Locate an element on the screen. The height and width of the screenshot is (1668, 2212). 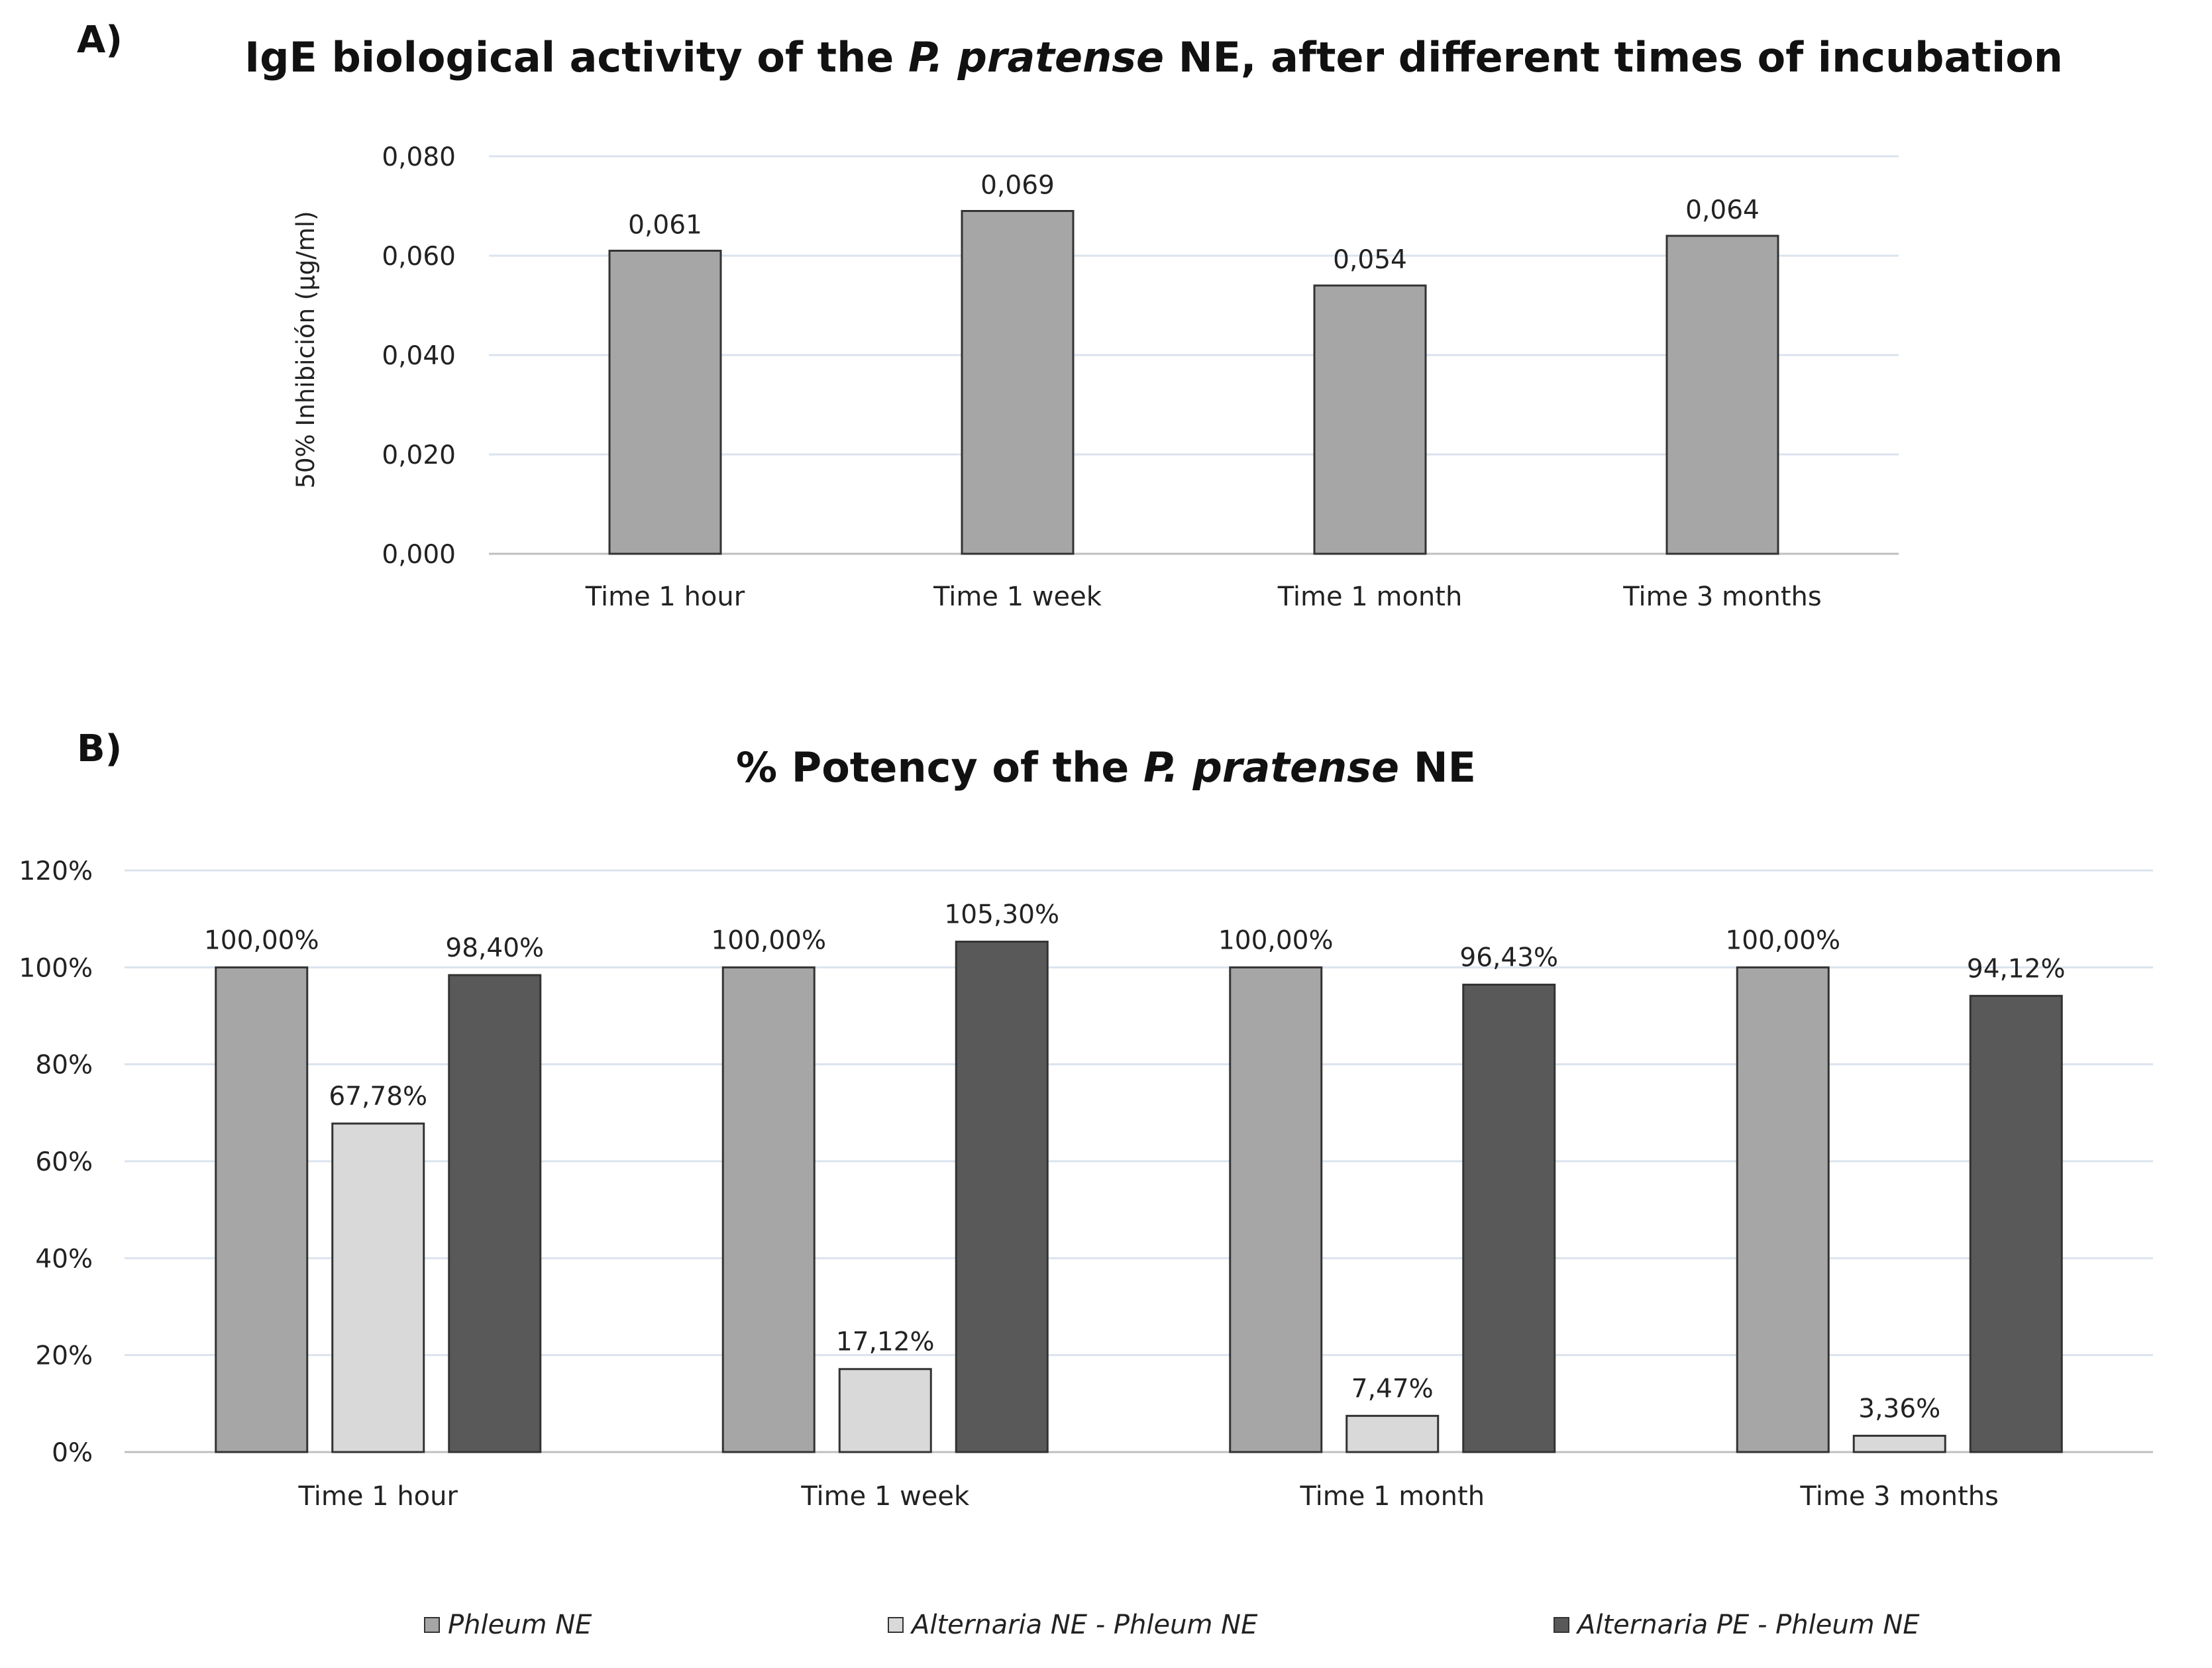
chart-b-data-label-alternaria-ne-phleum-ne-time-1-hour: 67,78% is located at coordinates (378, 1097).